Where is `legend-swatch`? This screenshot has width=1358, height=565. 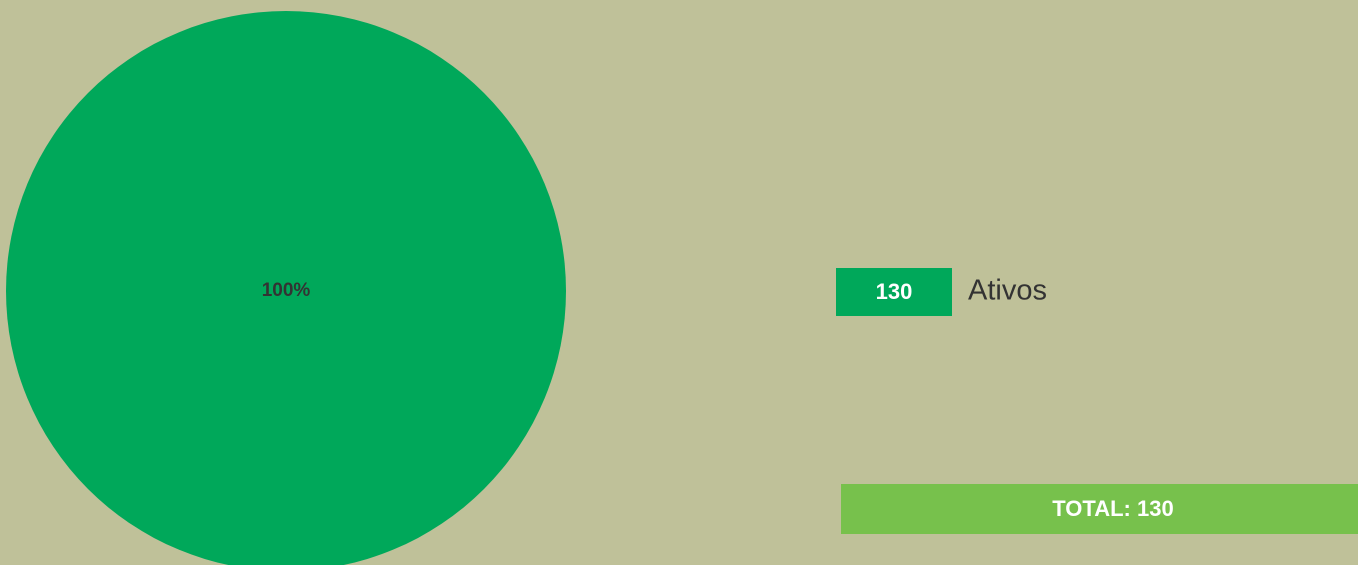 legend-swatch is located at coordinates (894, 292).